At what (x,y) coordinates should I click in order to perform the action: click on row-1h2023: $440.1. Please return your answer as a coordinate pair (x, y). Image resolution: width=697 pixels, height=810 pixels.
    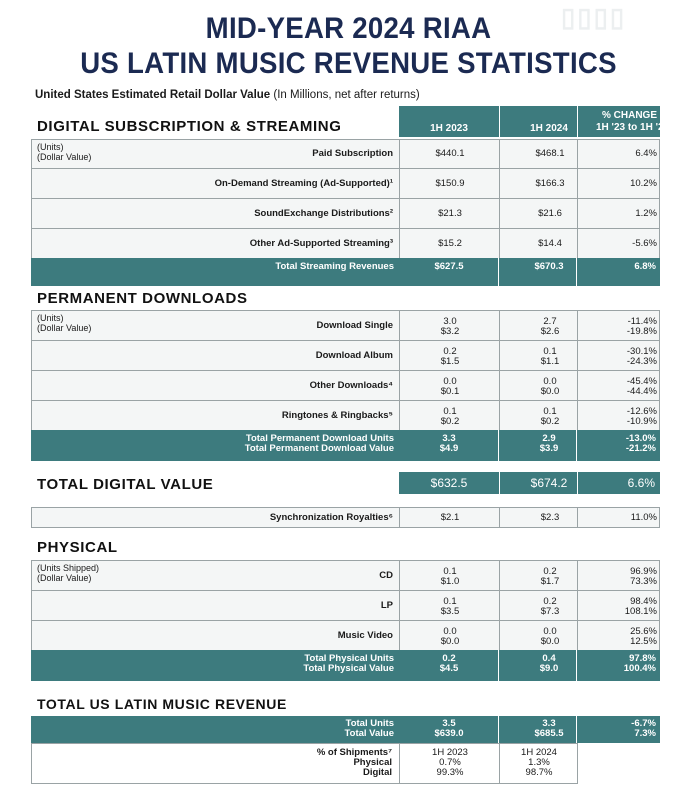
    Looking at the image, I should click on (450, 153).